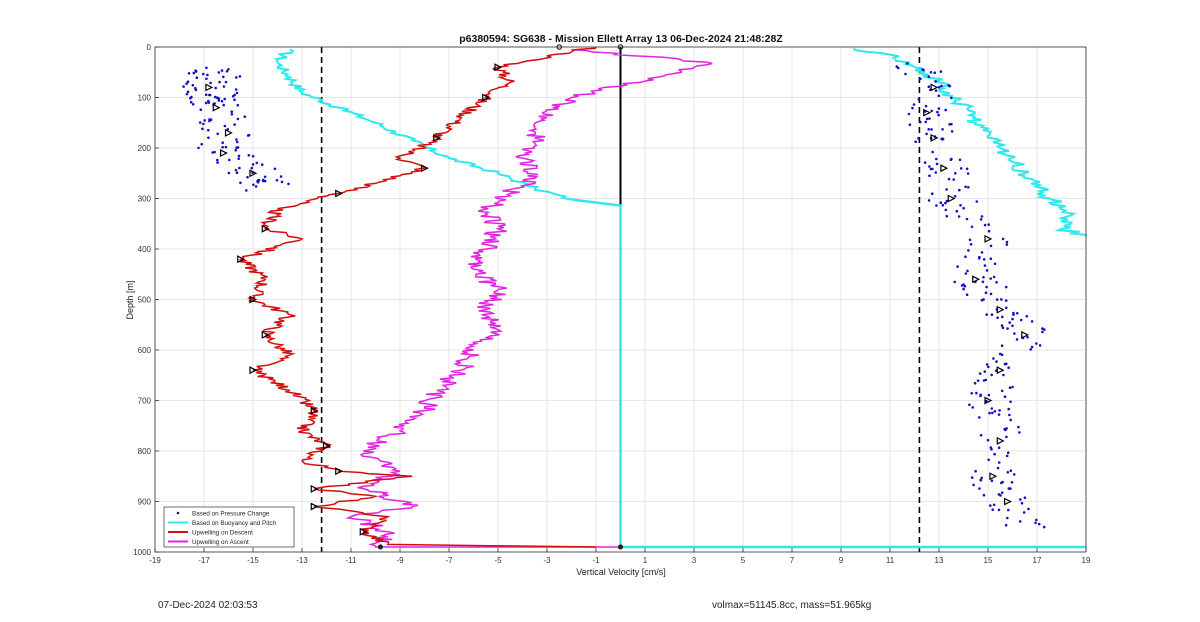 This screenshot has width=1200, height=622. I want to click on x-tick-label: -13, so click(302, 560).